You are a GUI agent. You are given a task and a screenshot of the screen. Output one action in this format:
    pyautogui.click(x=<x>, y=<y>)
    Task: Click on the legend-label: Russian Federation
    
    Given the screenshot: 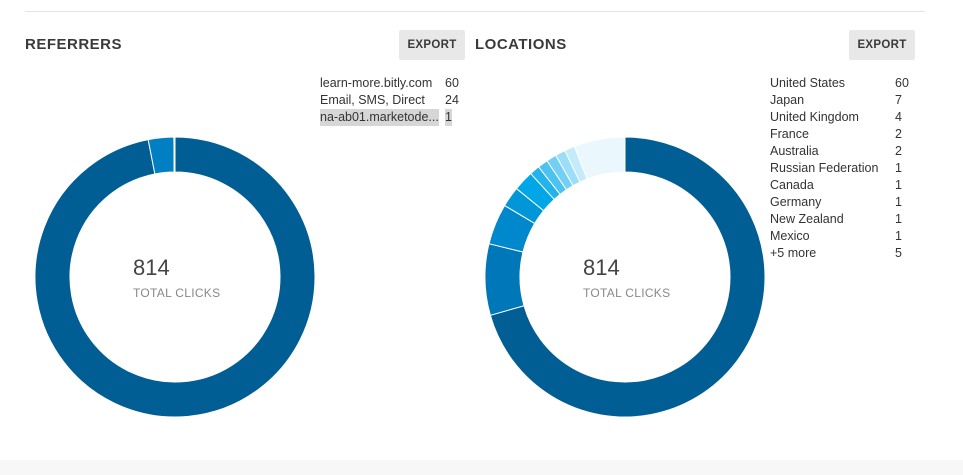 What is the action you would take?
    pyautogui.click(x=824, y=168)
    